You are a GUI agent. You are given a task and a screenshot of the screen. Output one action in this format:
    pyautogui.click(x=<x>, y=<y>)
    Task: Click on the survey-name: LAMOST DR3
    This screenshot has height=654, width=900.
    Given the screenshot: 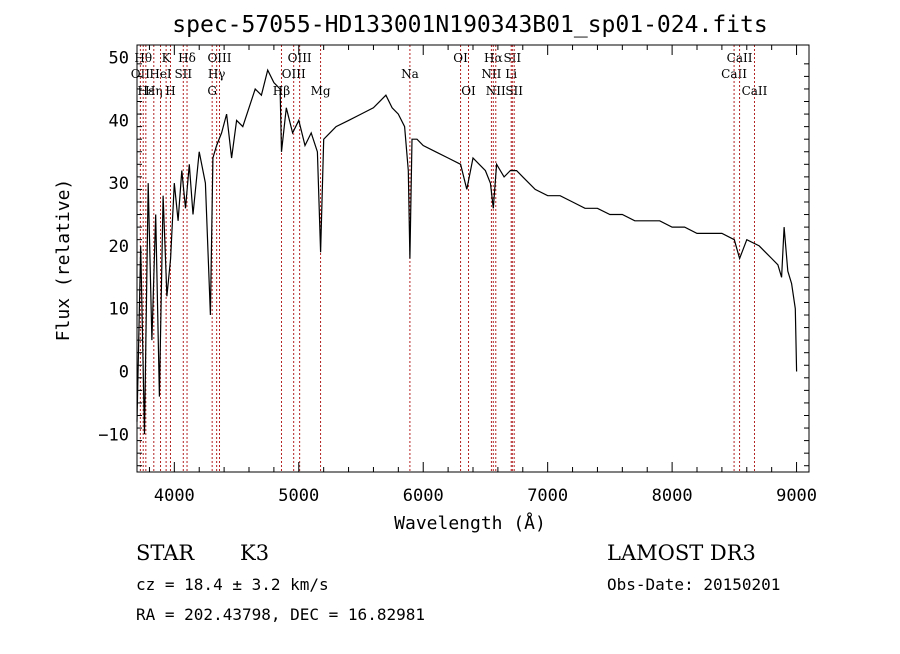 What is the action you would take?
    pyautogui.click(x=681, y=553)
    